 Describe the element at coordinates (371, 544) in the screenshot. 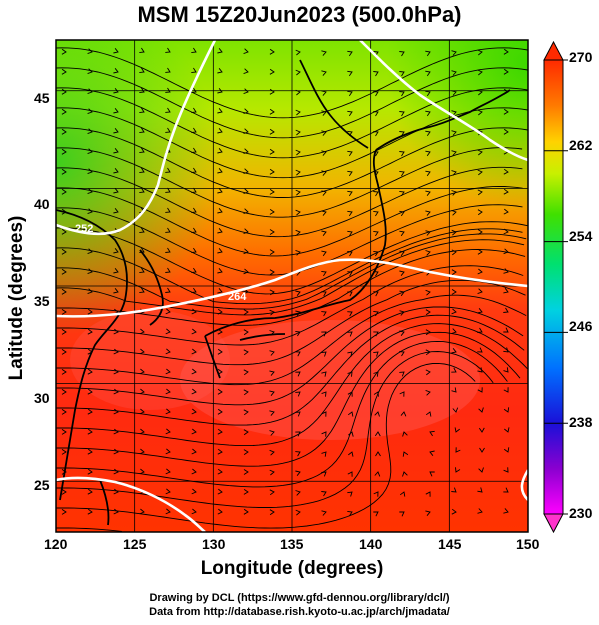

I see `x-tick-140: 140` at that location.